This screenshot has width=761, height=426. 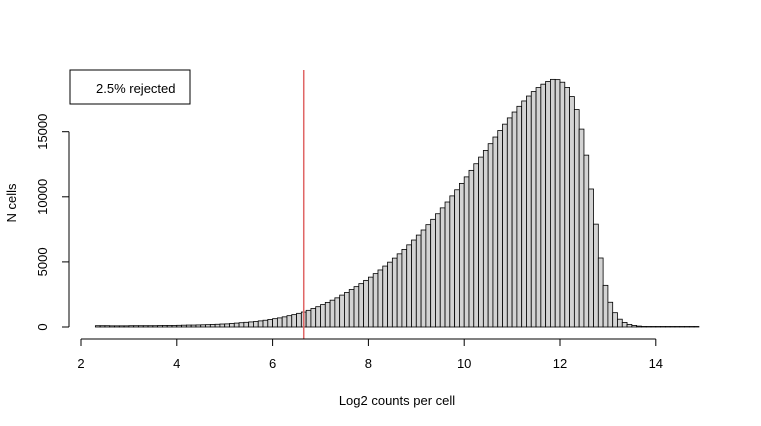 What do you see at coordinates (560, 363) in the screenshot?
I see `x-tick-label: 12` at bounding box center [560, 363].